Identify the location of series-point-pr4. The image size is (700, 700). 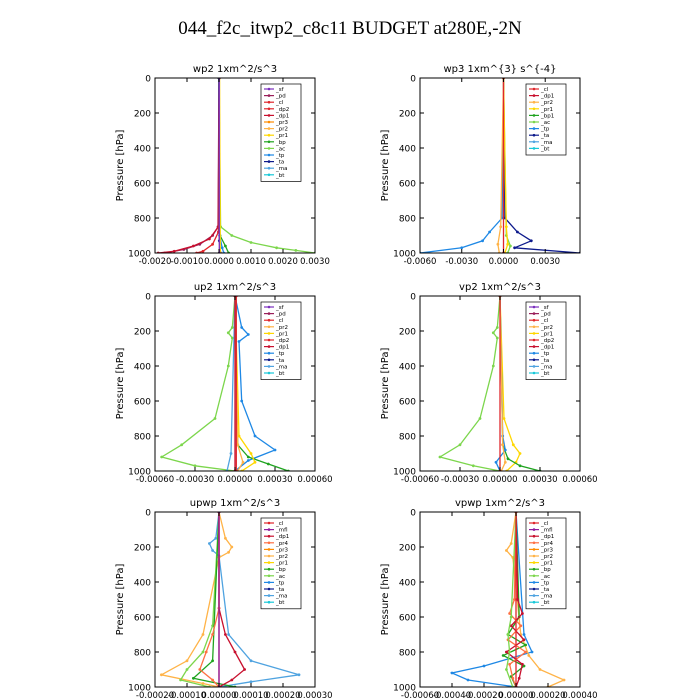
(509, 664).